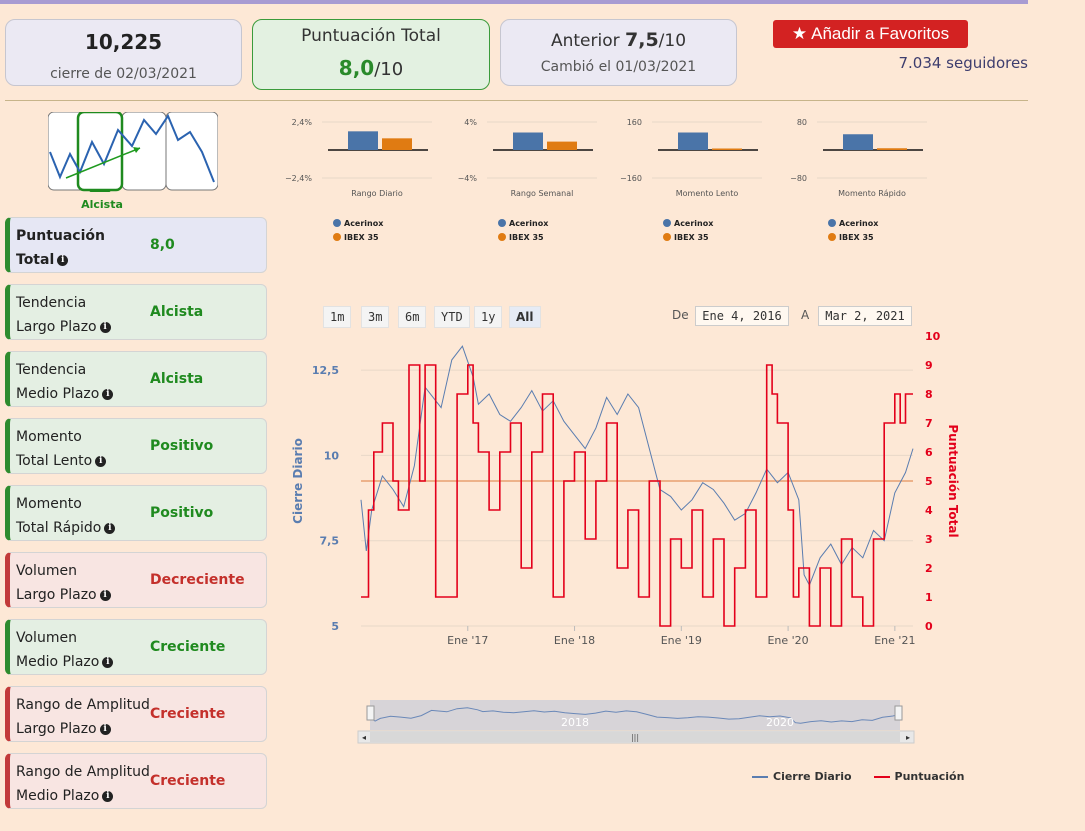 The height and width of the screenshot is (831, 1085). I want to click on metric-label-line1: Rango de Amplitud, so click(83, 772).